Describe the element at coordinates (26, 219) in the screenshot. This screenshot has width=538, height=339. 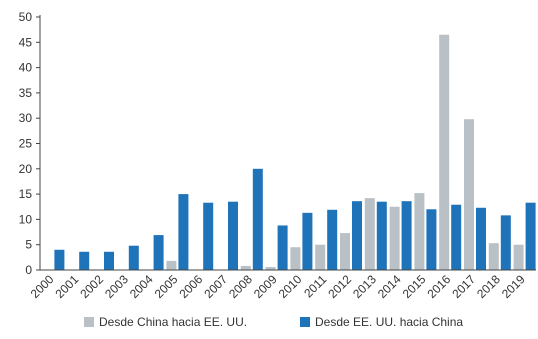
I see `y-tick-label: 10` at that location.